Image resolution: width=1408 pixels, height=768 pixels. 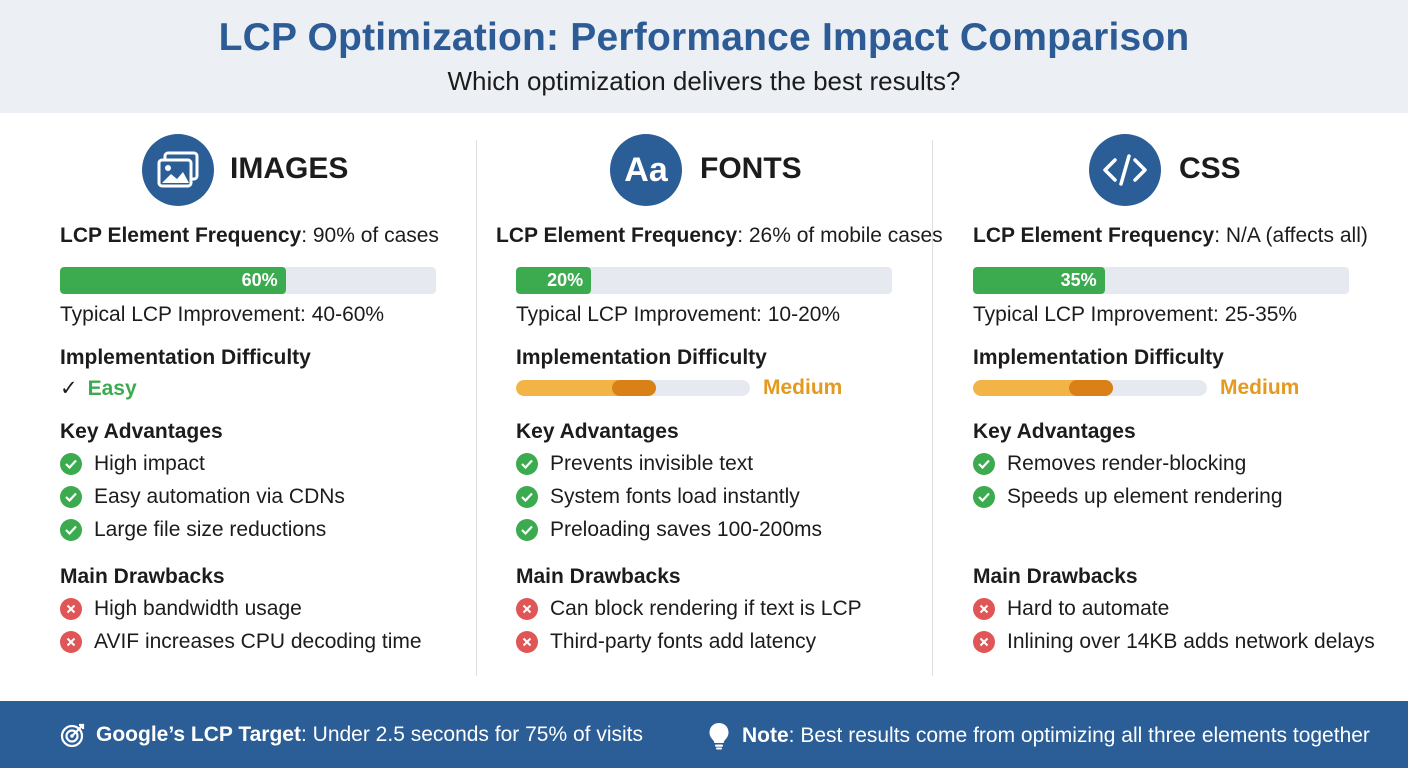 What do you see at coordinates (241, 642) in the screenshot?
I see `drawback-item: AVIF increases CPU decoding time` at bounding box center [241, 642].